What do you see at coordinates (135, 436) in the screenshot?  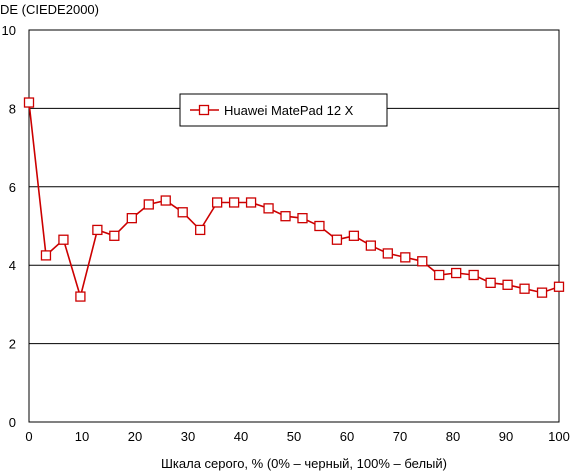 I see `x-tick-label: 20` at bounding box center [135, 436].